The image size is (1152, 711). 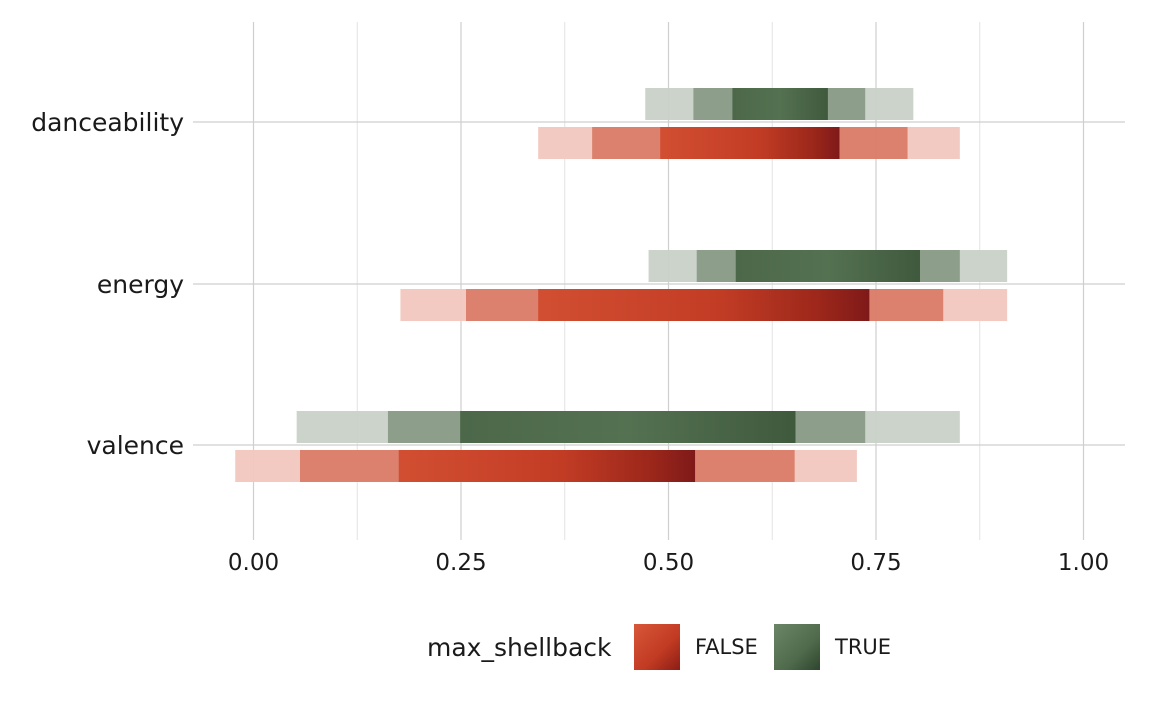 I want to click on interval-true-valence, so click(x=628, y=427).